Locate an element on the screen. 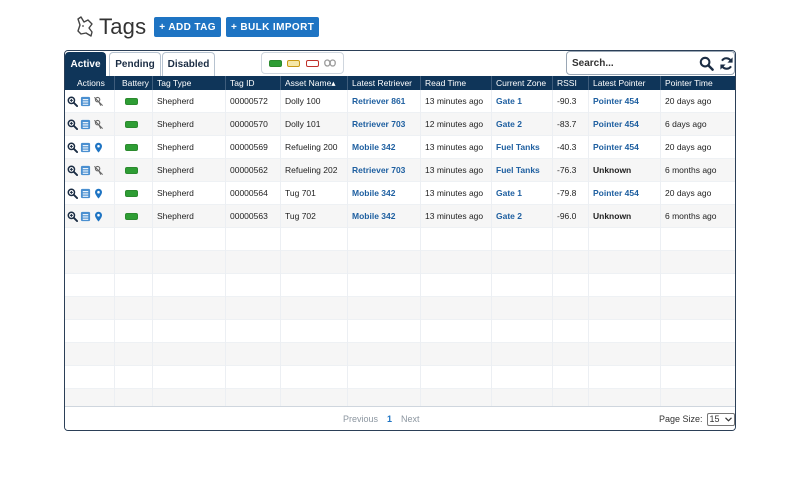 Image resolution: width=800 pixels, height=500 pixels. column-header-latest-retriever: Latest Retriever is located at coordinates (384, 83).